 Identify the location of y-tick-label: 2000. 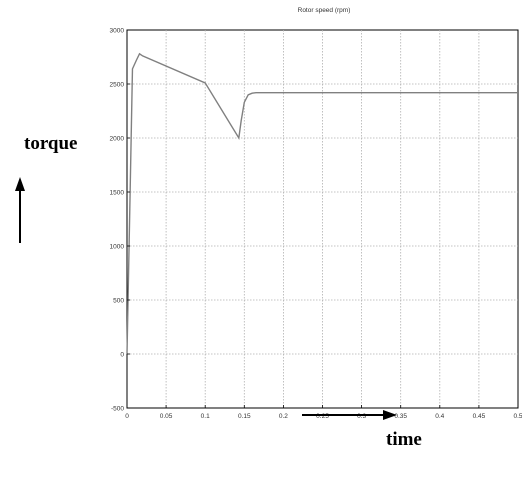
(117, 139).